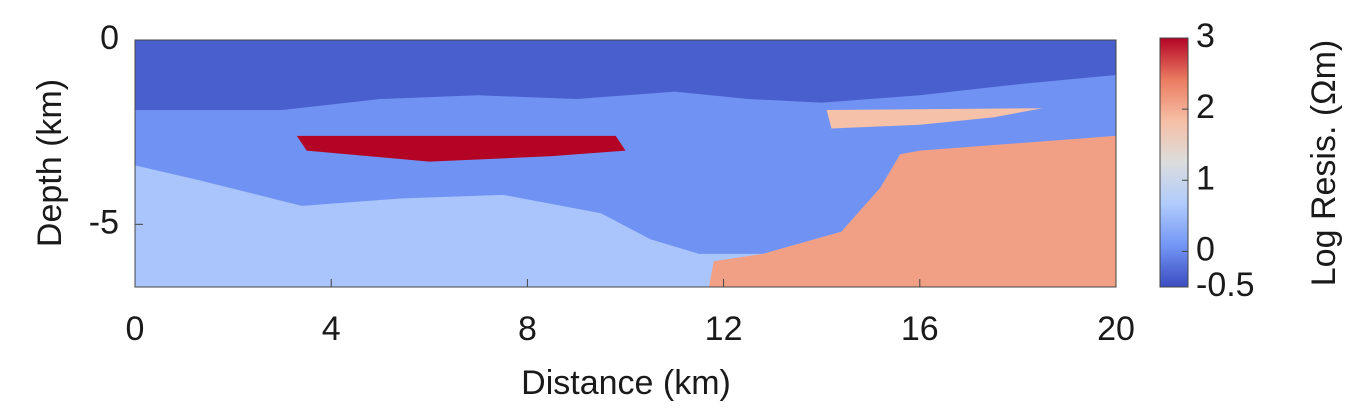  What do you see at coordinates (331, 329) in the screenshot?
I see `x-tick-label: 4` at bounding box center [331, 329].